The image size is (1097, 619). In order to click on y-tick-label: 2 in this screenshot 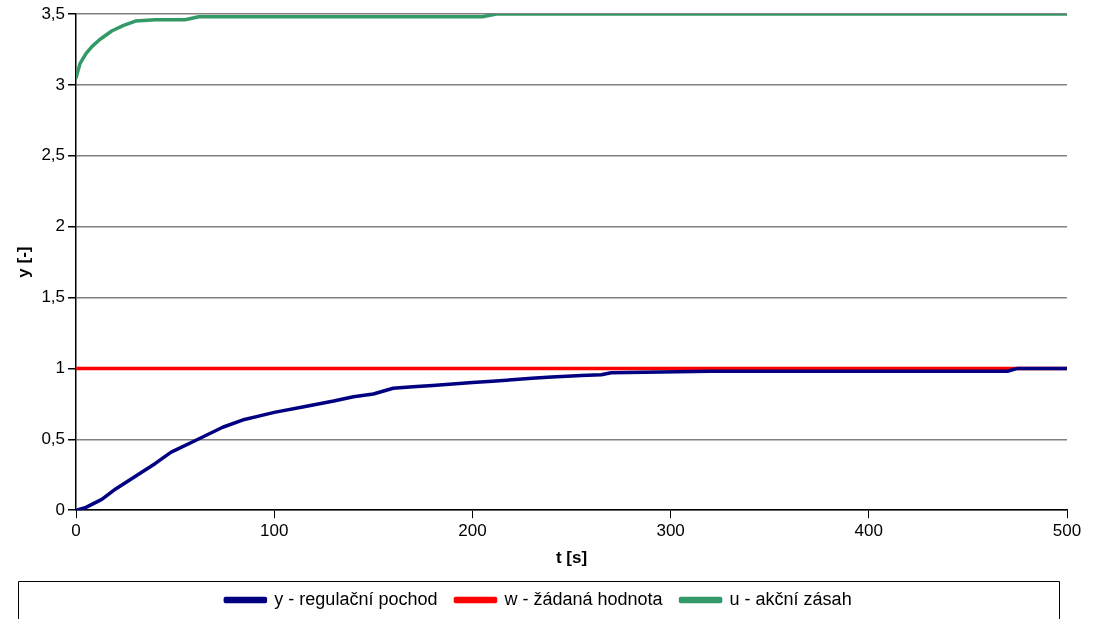, I will do `click(60, 226)`.